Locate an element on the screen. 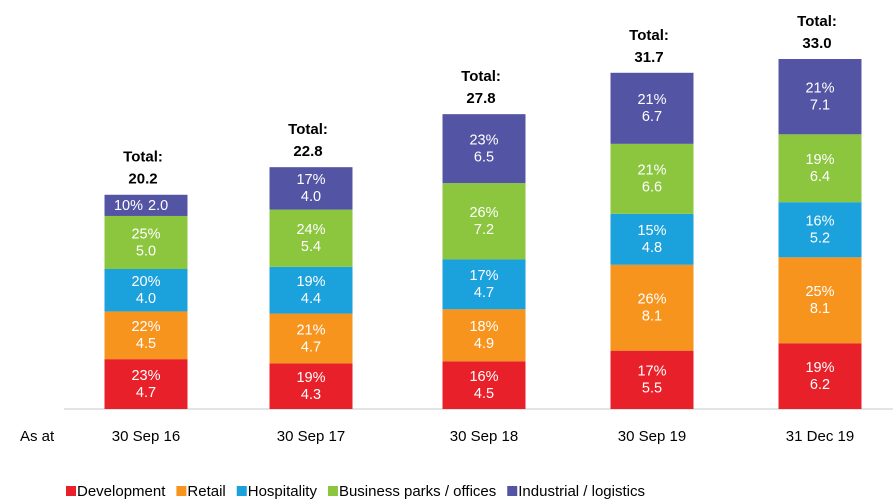 This screenshot has height=503, width=893. legend-label: Business parks / offices is located at coordinates (417, 491).